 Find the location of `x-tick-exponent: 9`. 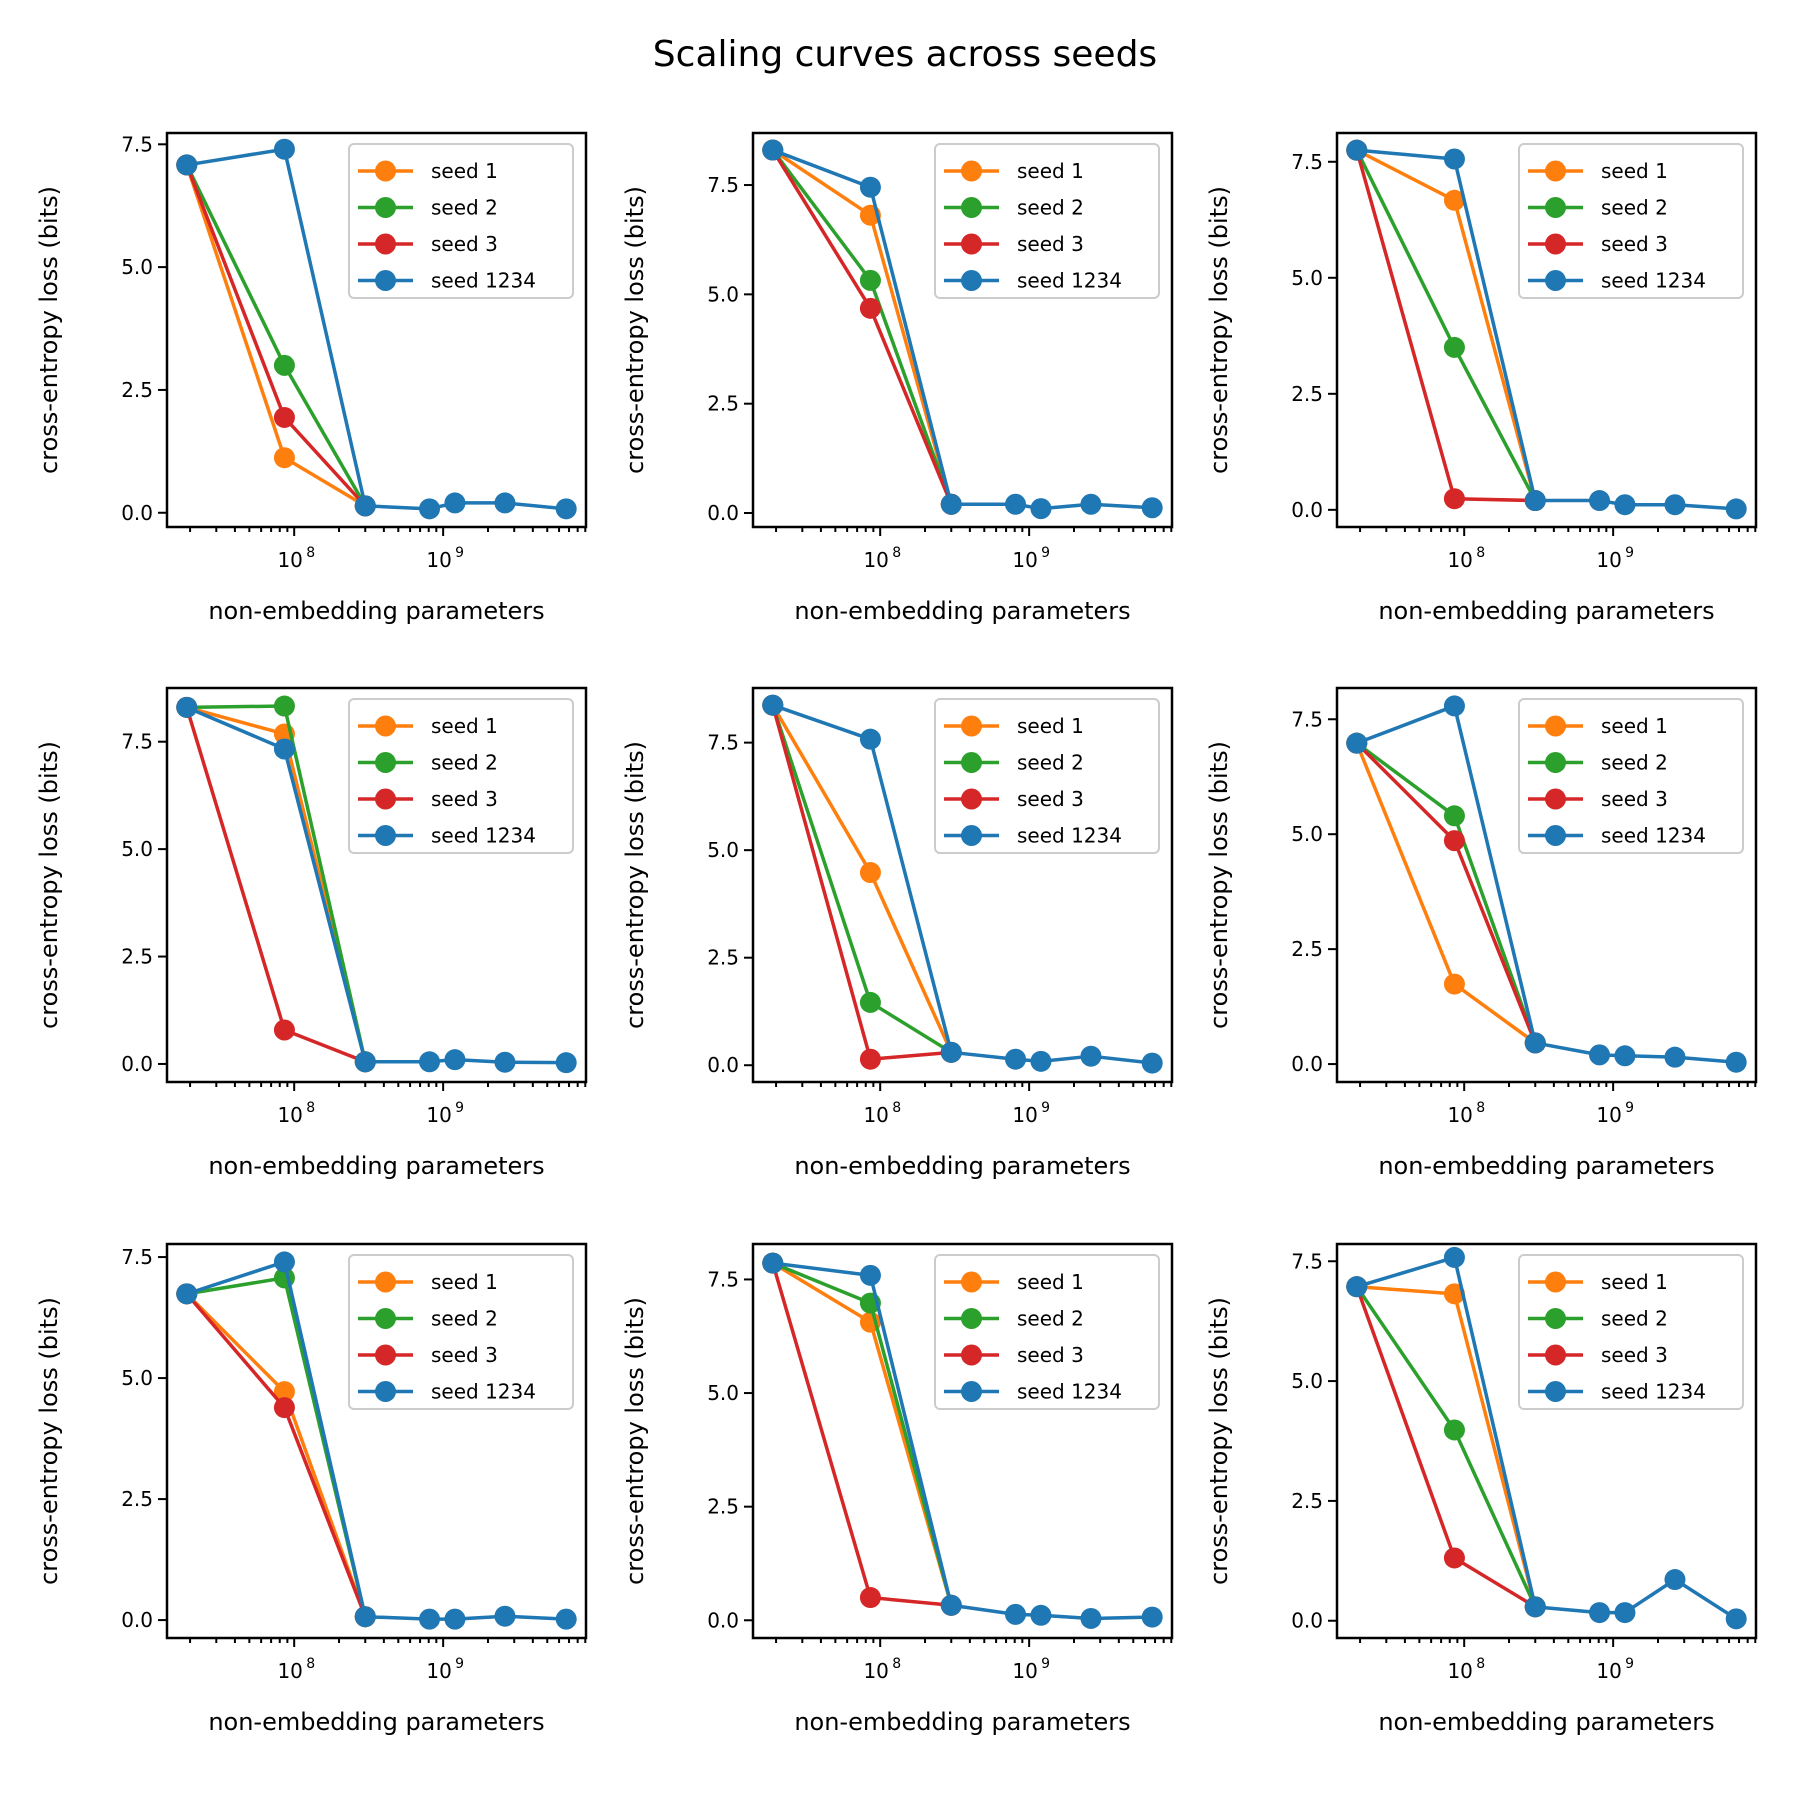

x-tick-exponent: 9 is located at coordinates (1629, 553).